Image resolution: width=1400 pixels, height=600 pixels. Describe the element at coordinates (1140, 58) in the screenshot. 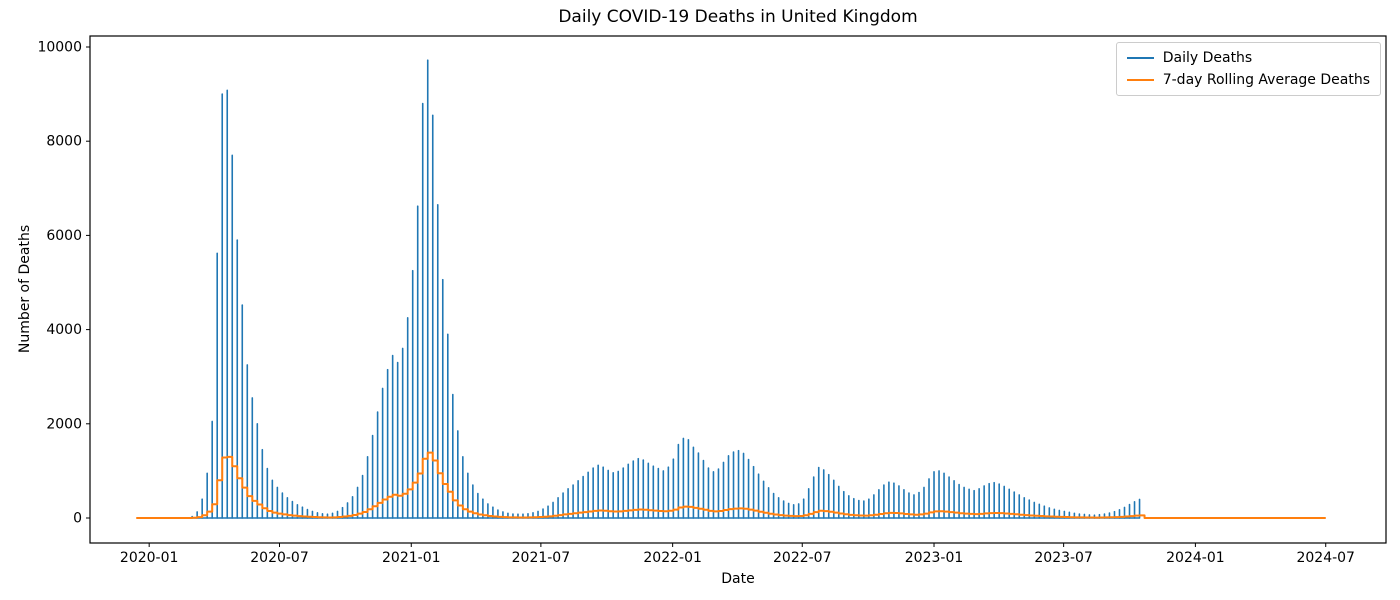

I see `daily-deaths-line-swatch` at that location.